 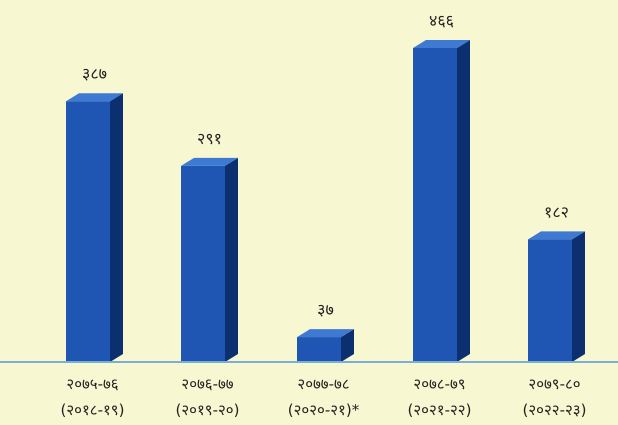 What do you see at coordinates (555, 410) in the screenshot?
I see `category-label-ad-year: (२०२२-२३)` at bounding box center [555, 410].